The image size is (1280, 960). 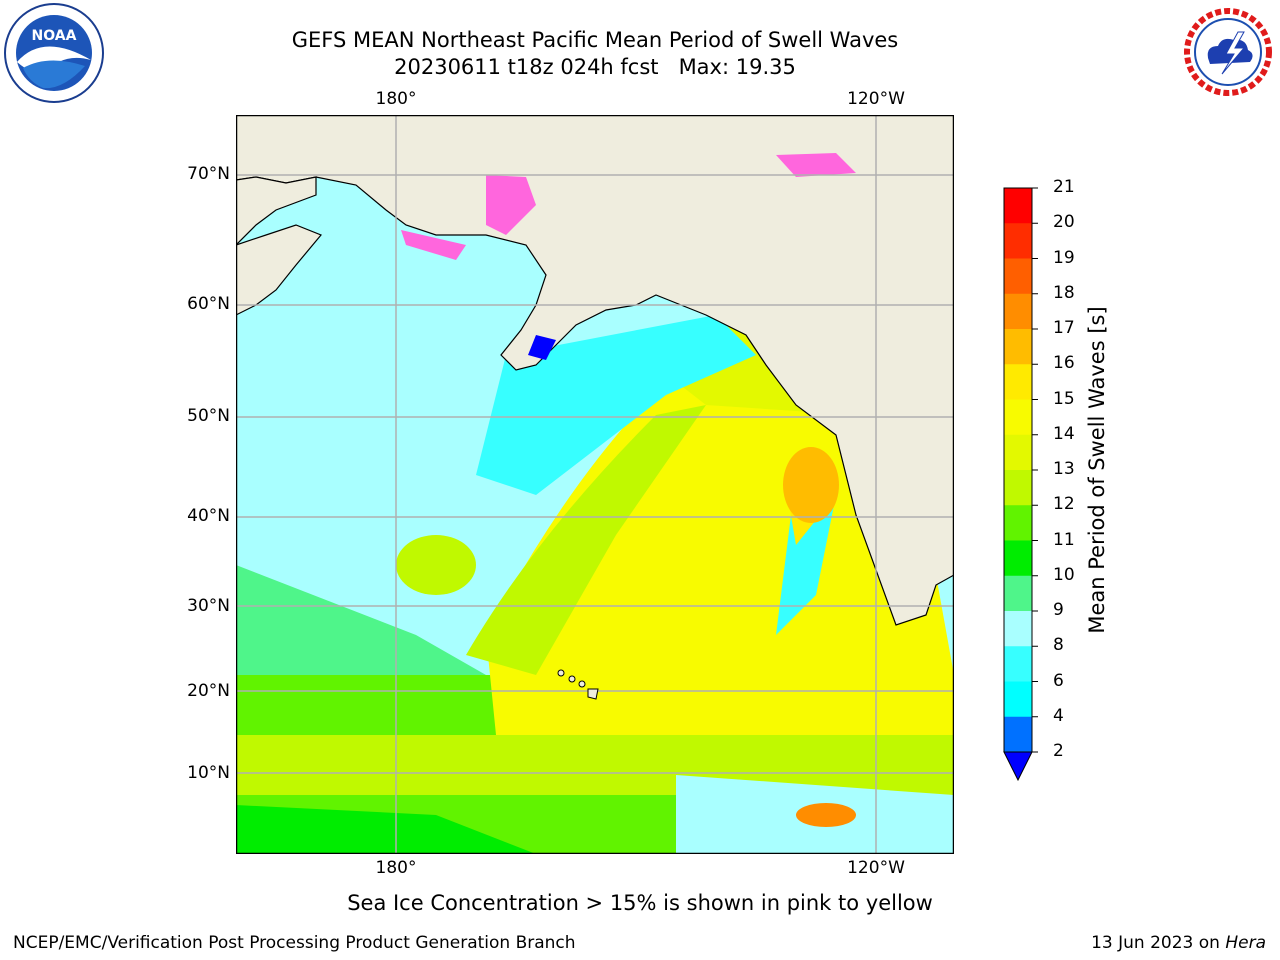 I want to click on colorbar, so click(x=1020, y=484).